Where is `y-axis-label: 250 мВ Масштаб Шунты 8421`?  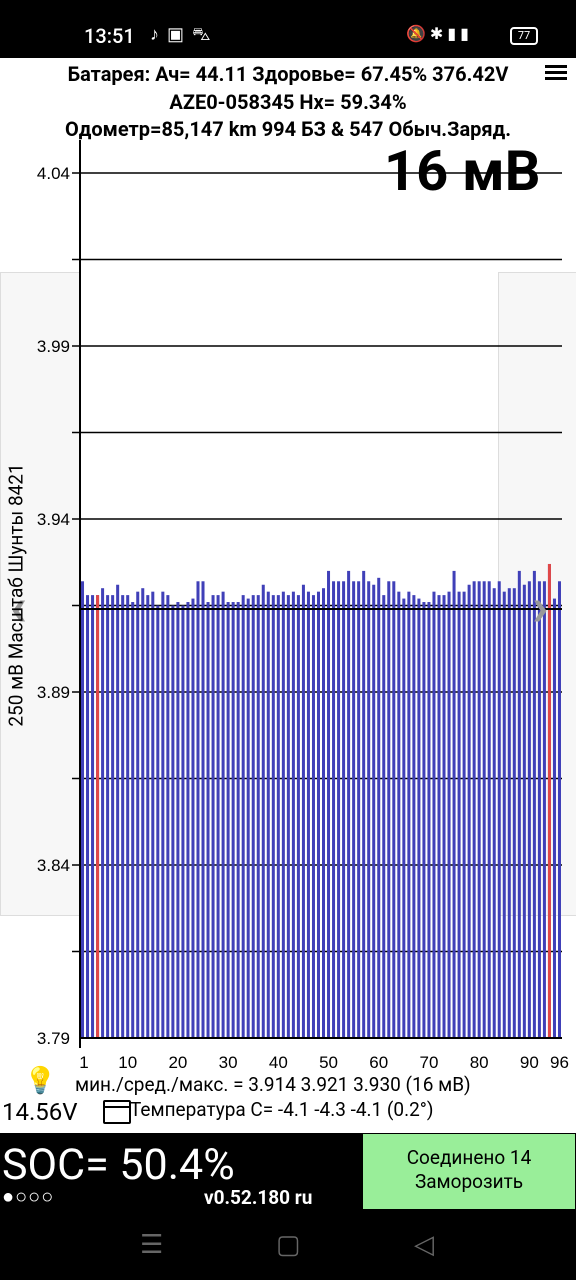 y-axis-label: 250 мВ Масштаб Шунты 8421 is located at coordinates (16, 595).